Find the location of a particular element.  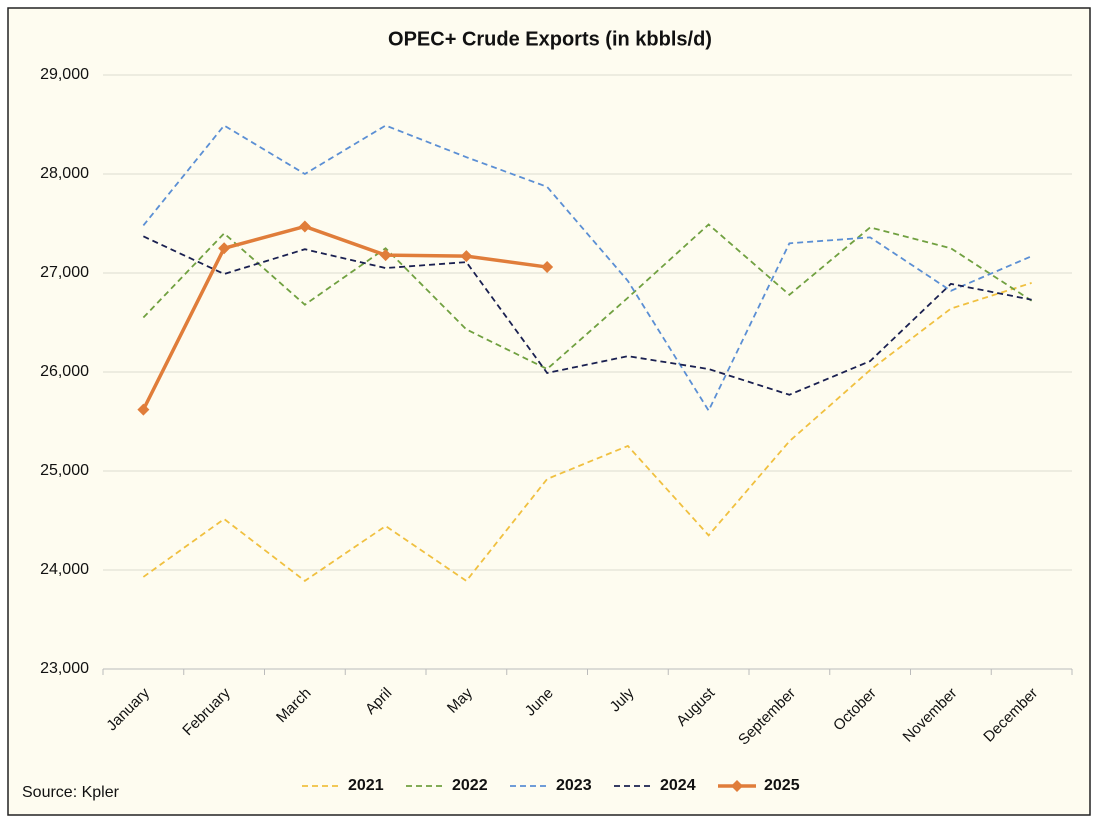

legend-label: 2024 is located at coordinates (678, 785).